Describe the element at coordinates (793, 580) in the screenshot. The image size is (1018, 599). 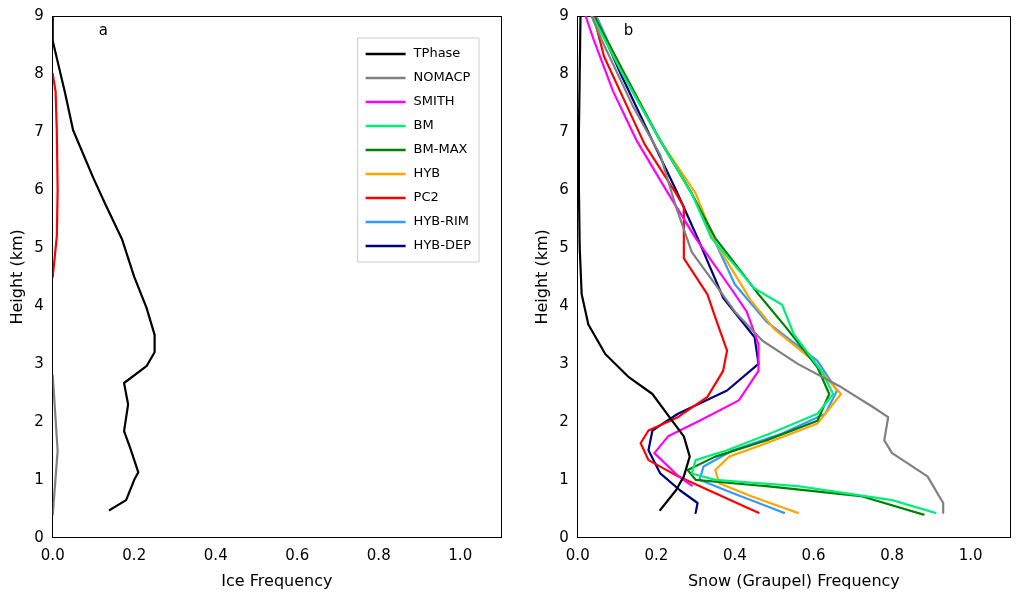
I see `x-axis-title: Snow (Graupel) Frequency` at that location.